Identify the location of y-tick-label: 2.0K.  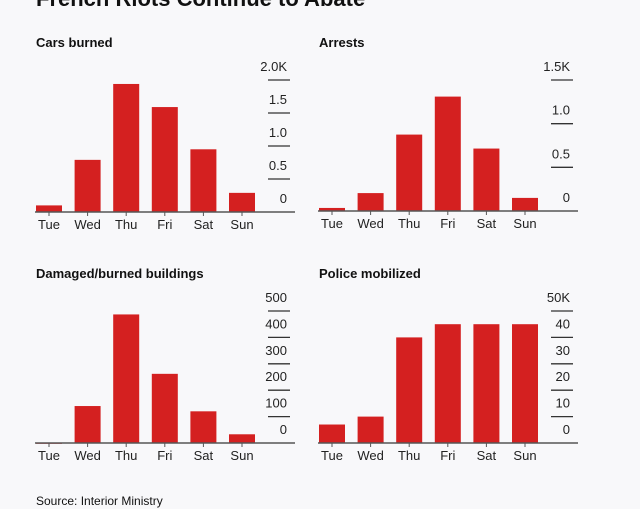
(273, 66).